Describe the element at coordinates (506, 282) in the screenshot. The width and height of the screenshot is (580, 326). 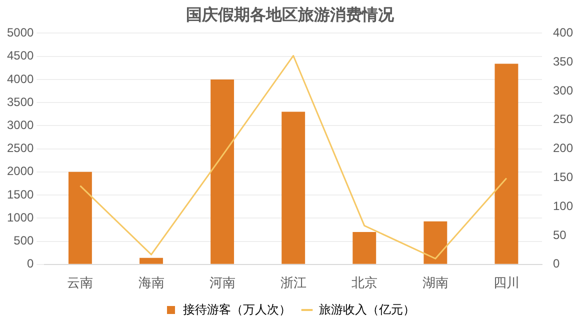
I see `x-tick-label: 四川` at that location.